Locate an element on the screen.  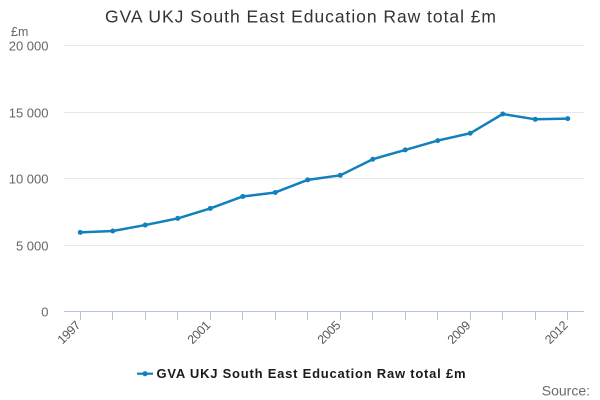
svg-text: Source: is located at coordinates (566, 390).